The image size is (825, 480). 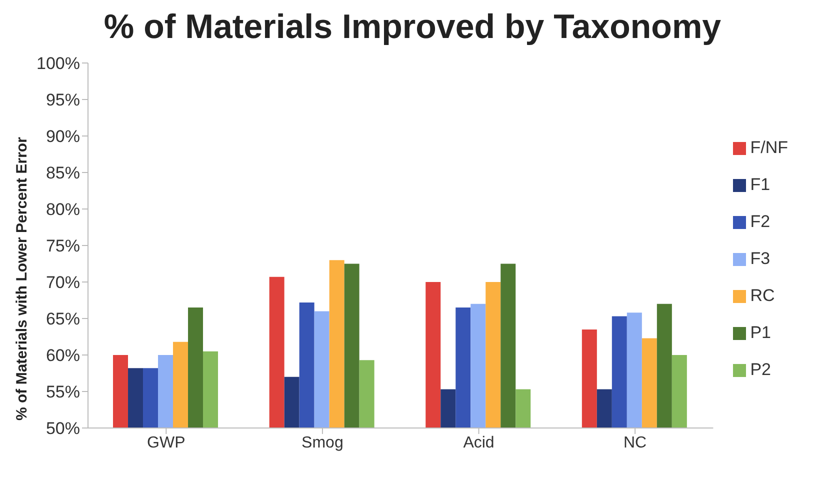 What do you see at coordinates (412, 27) in the screenshot?
I see `chart-title: % of Materials Improved by Taxonomy` at bounding box center [412, 27].